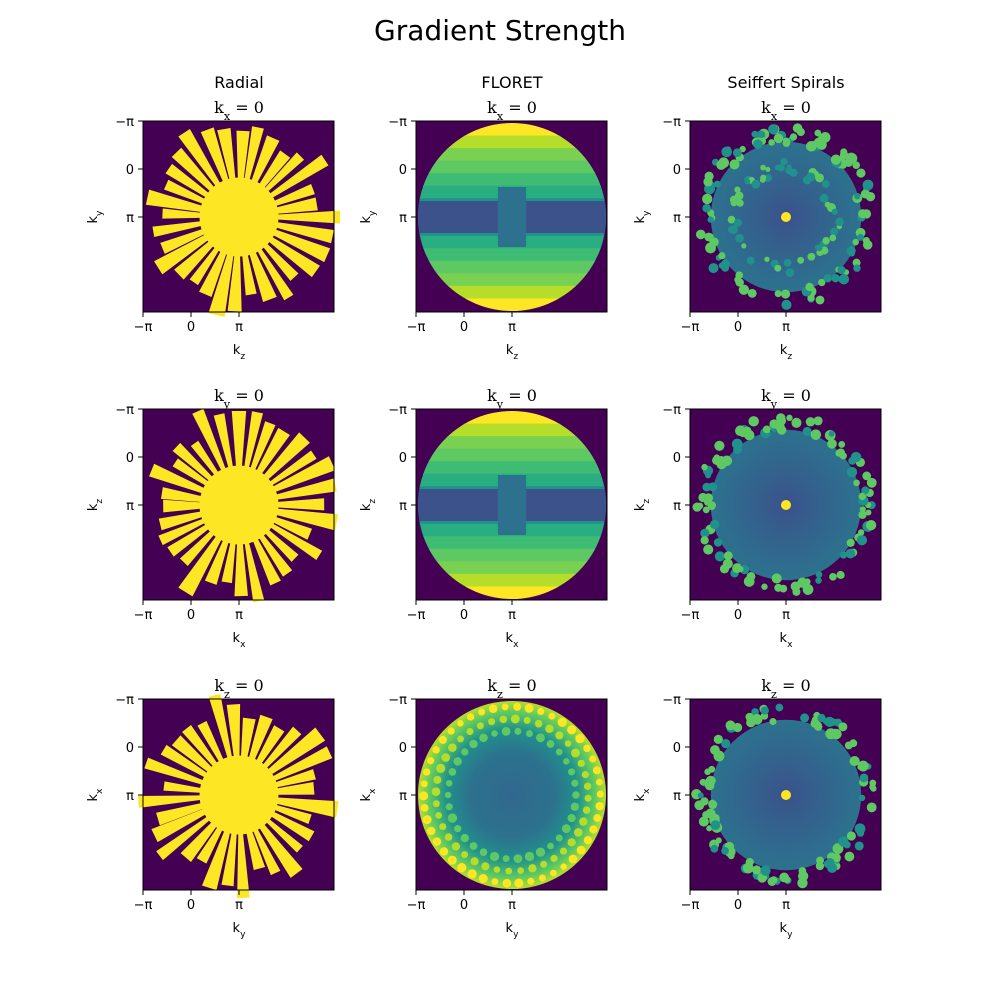  What do you see at coordinates (239, 398) in the screenshot?
I see `panel-title: ky = 0` at bounding box center [239, 398].